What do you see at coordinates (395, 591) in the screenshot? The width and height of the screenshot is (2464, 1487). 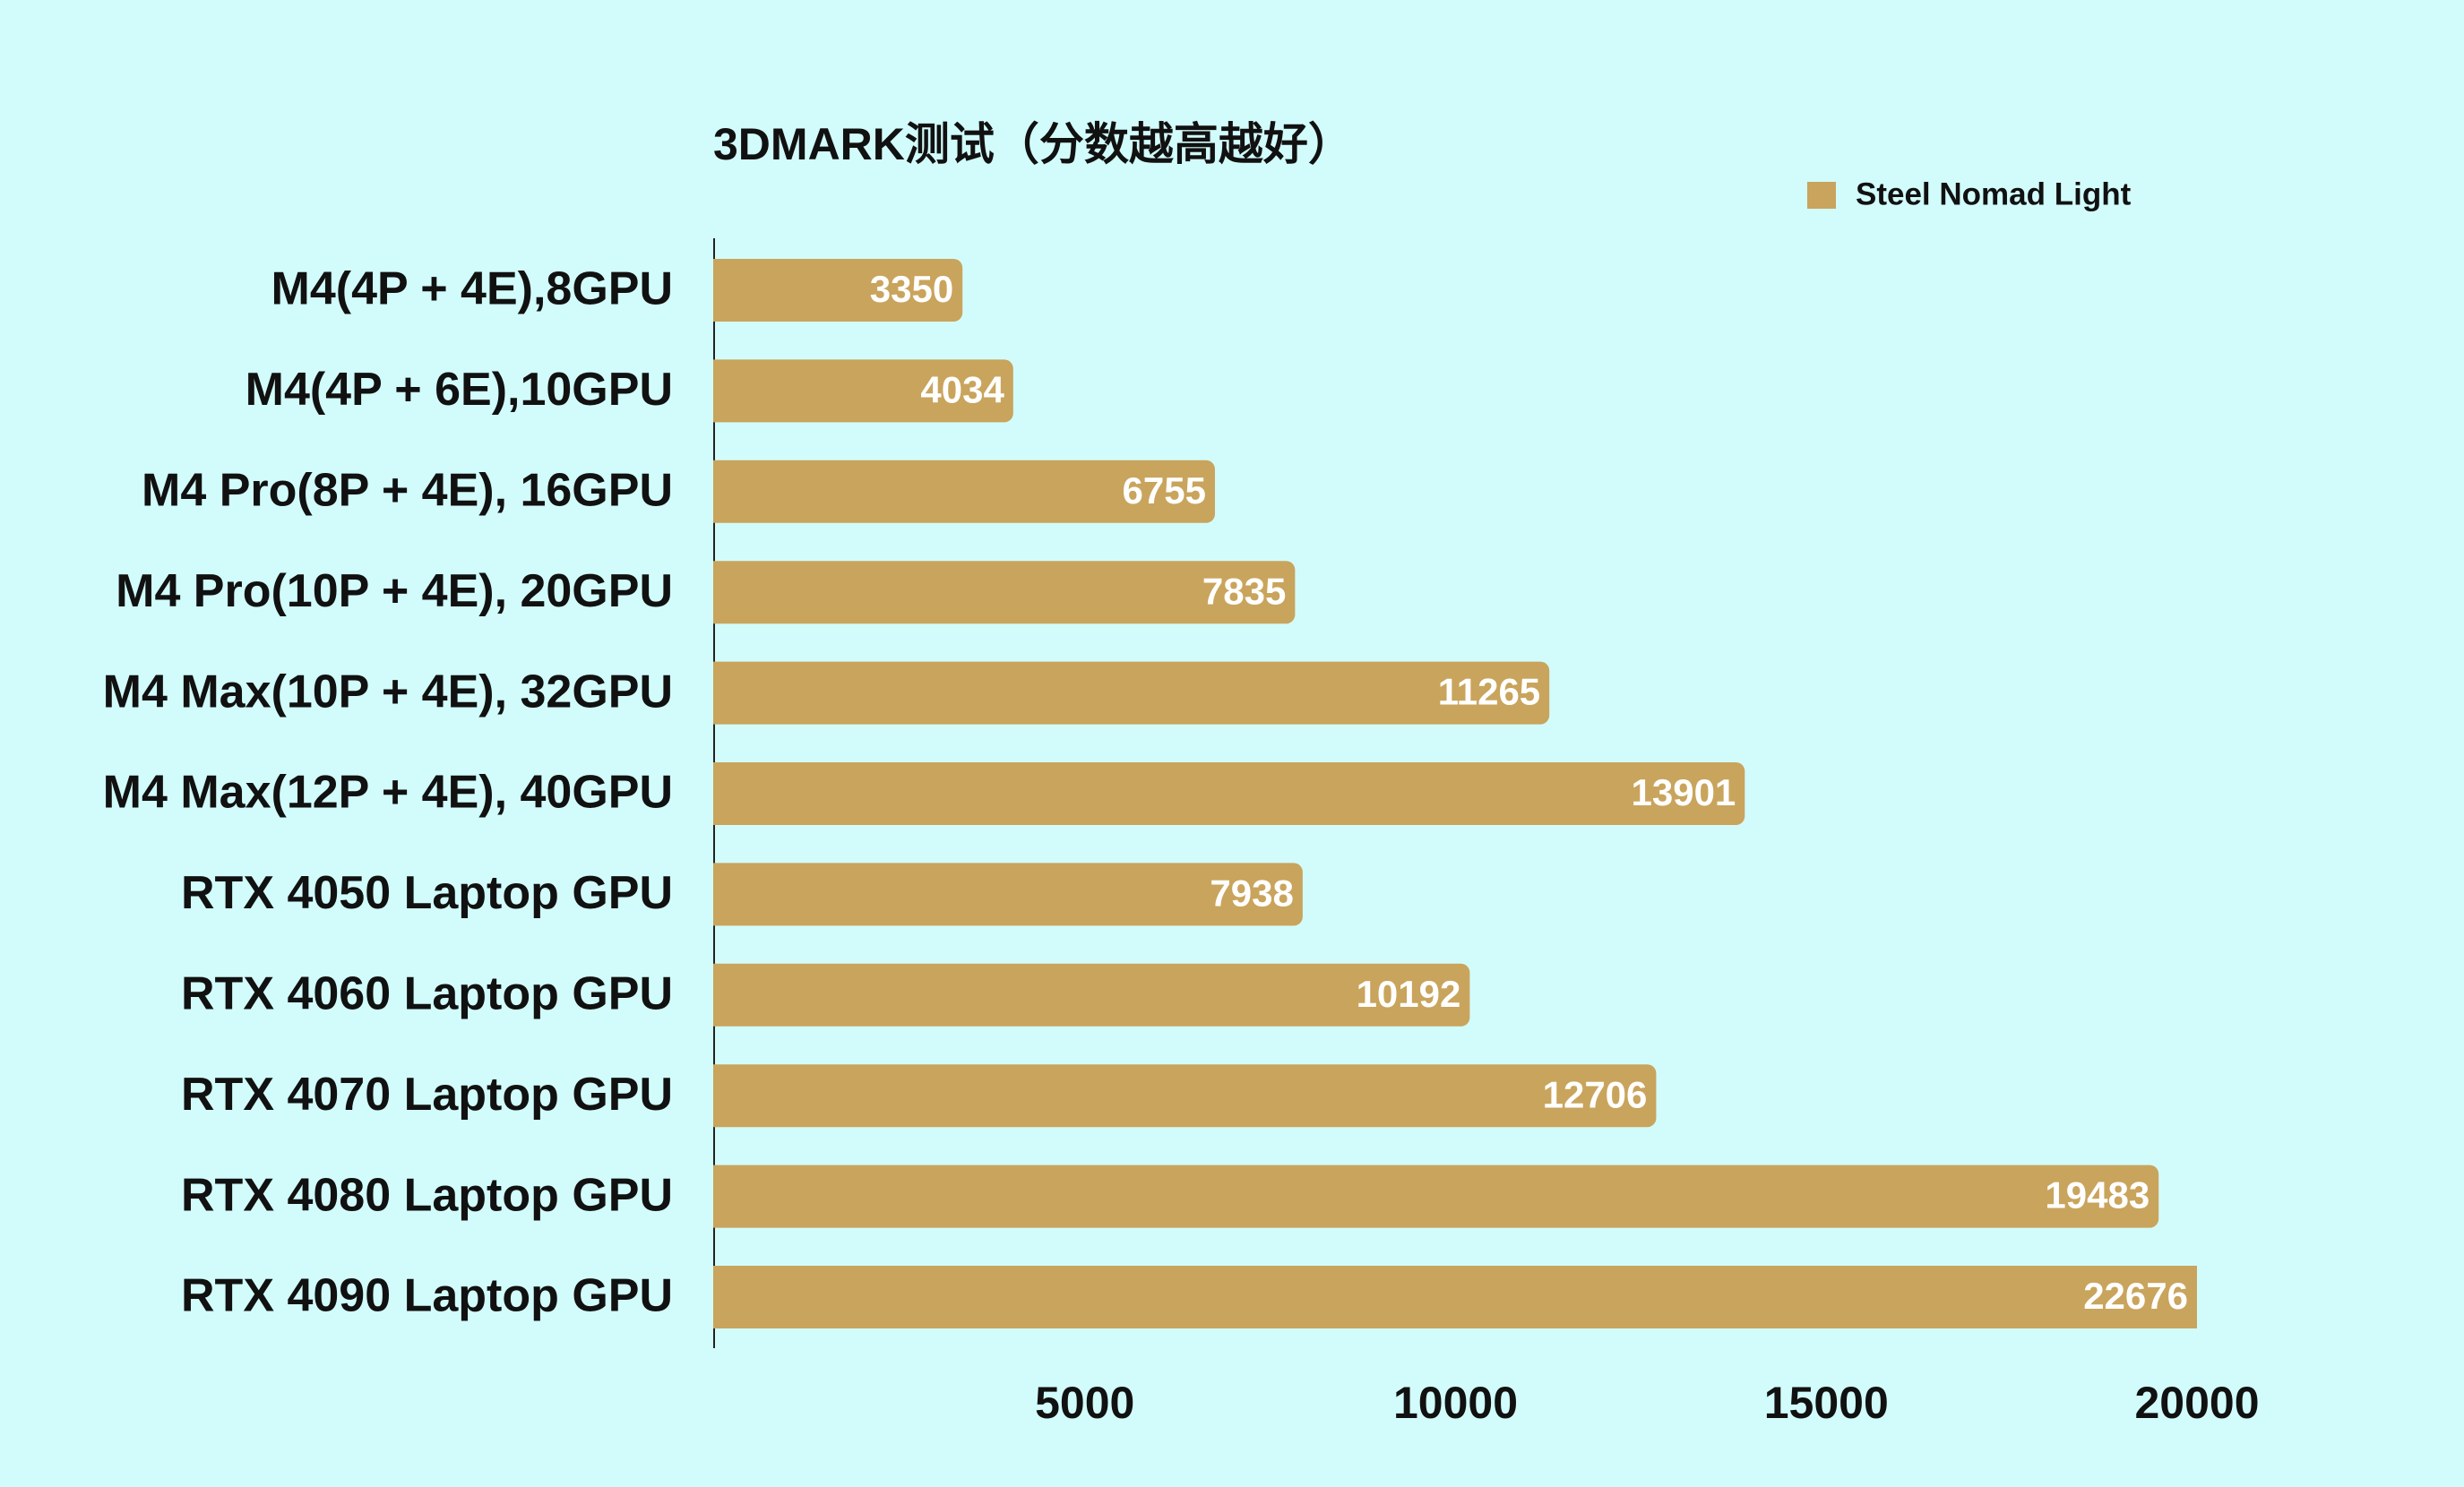 I see `y-tick-label: M4 Pro(10P + 4E), 20GPU` at bounding box center [395, 591].